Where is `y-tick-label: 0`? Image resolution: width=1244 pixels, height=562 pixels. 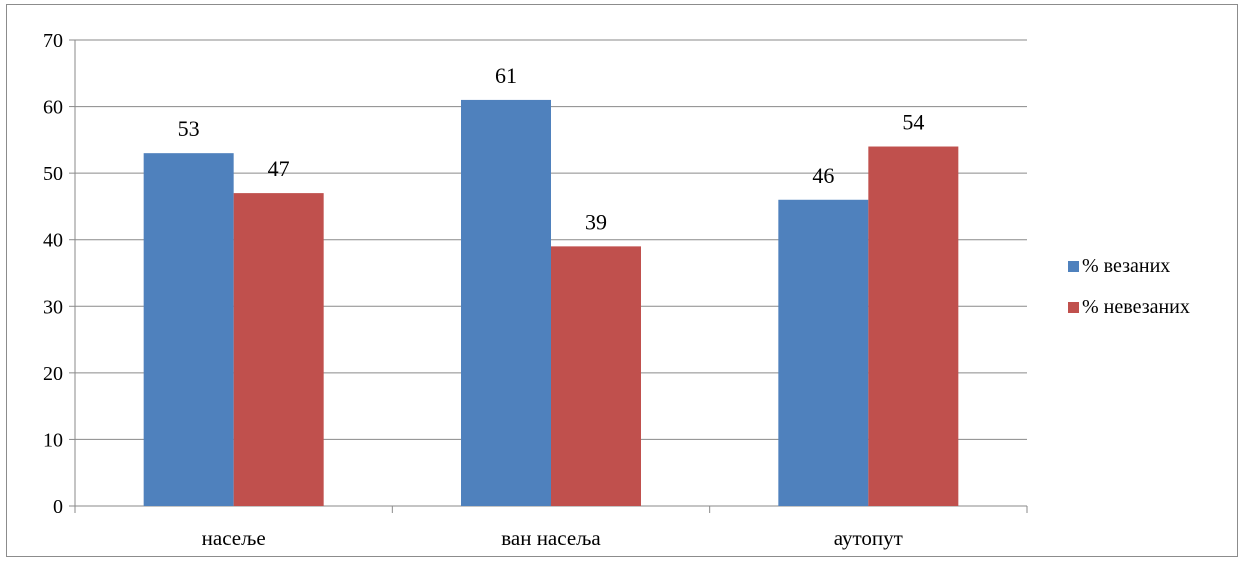 y-tick-label: 0 is located at coordinates (58, 507).